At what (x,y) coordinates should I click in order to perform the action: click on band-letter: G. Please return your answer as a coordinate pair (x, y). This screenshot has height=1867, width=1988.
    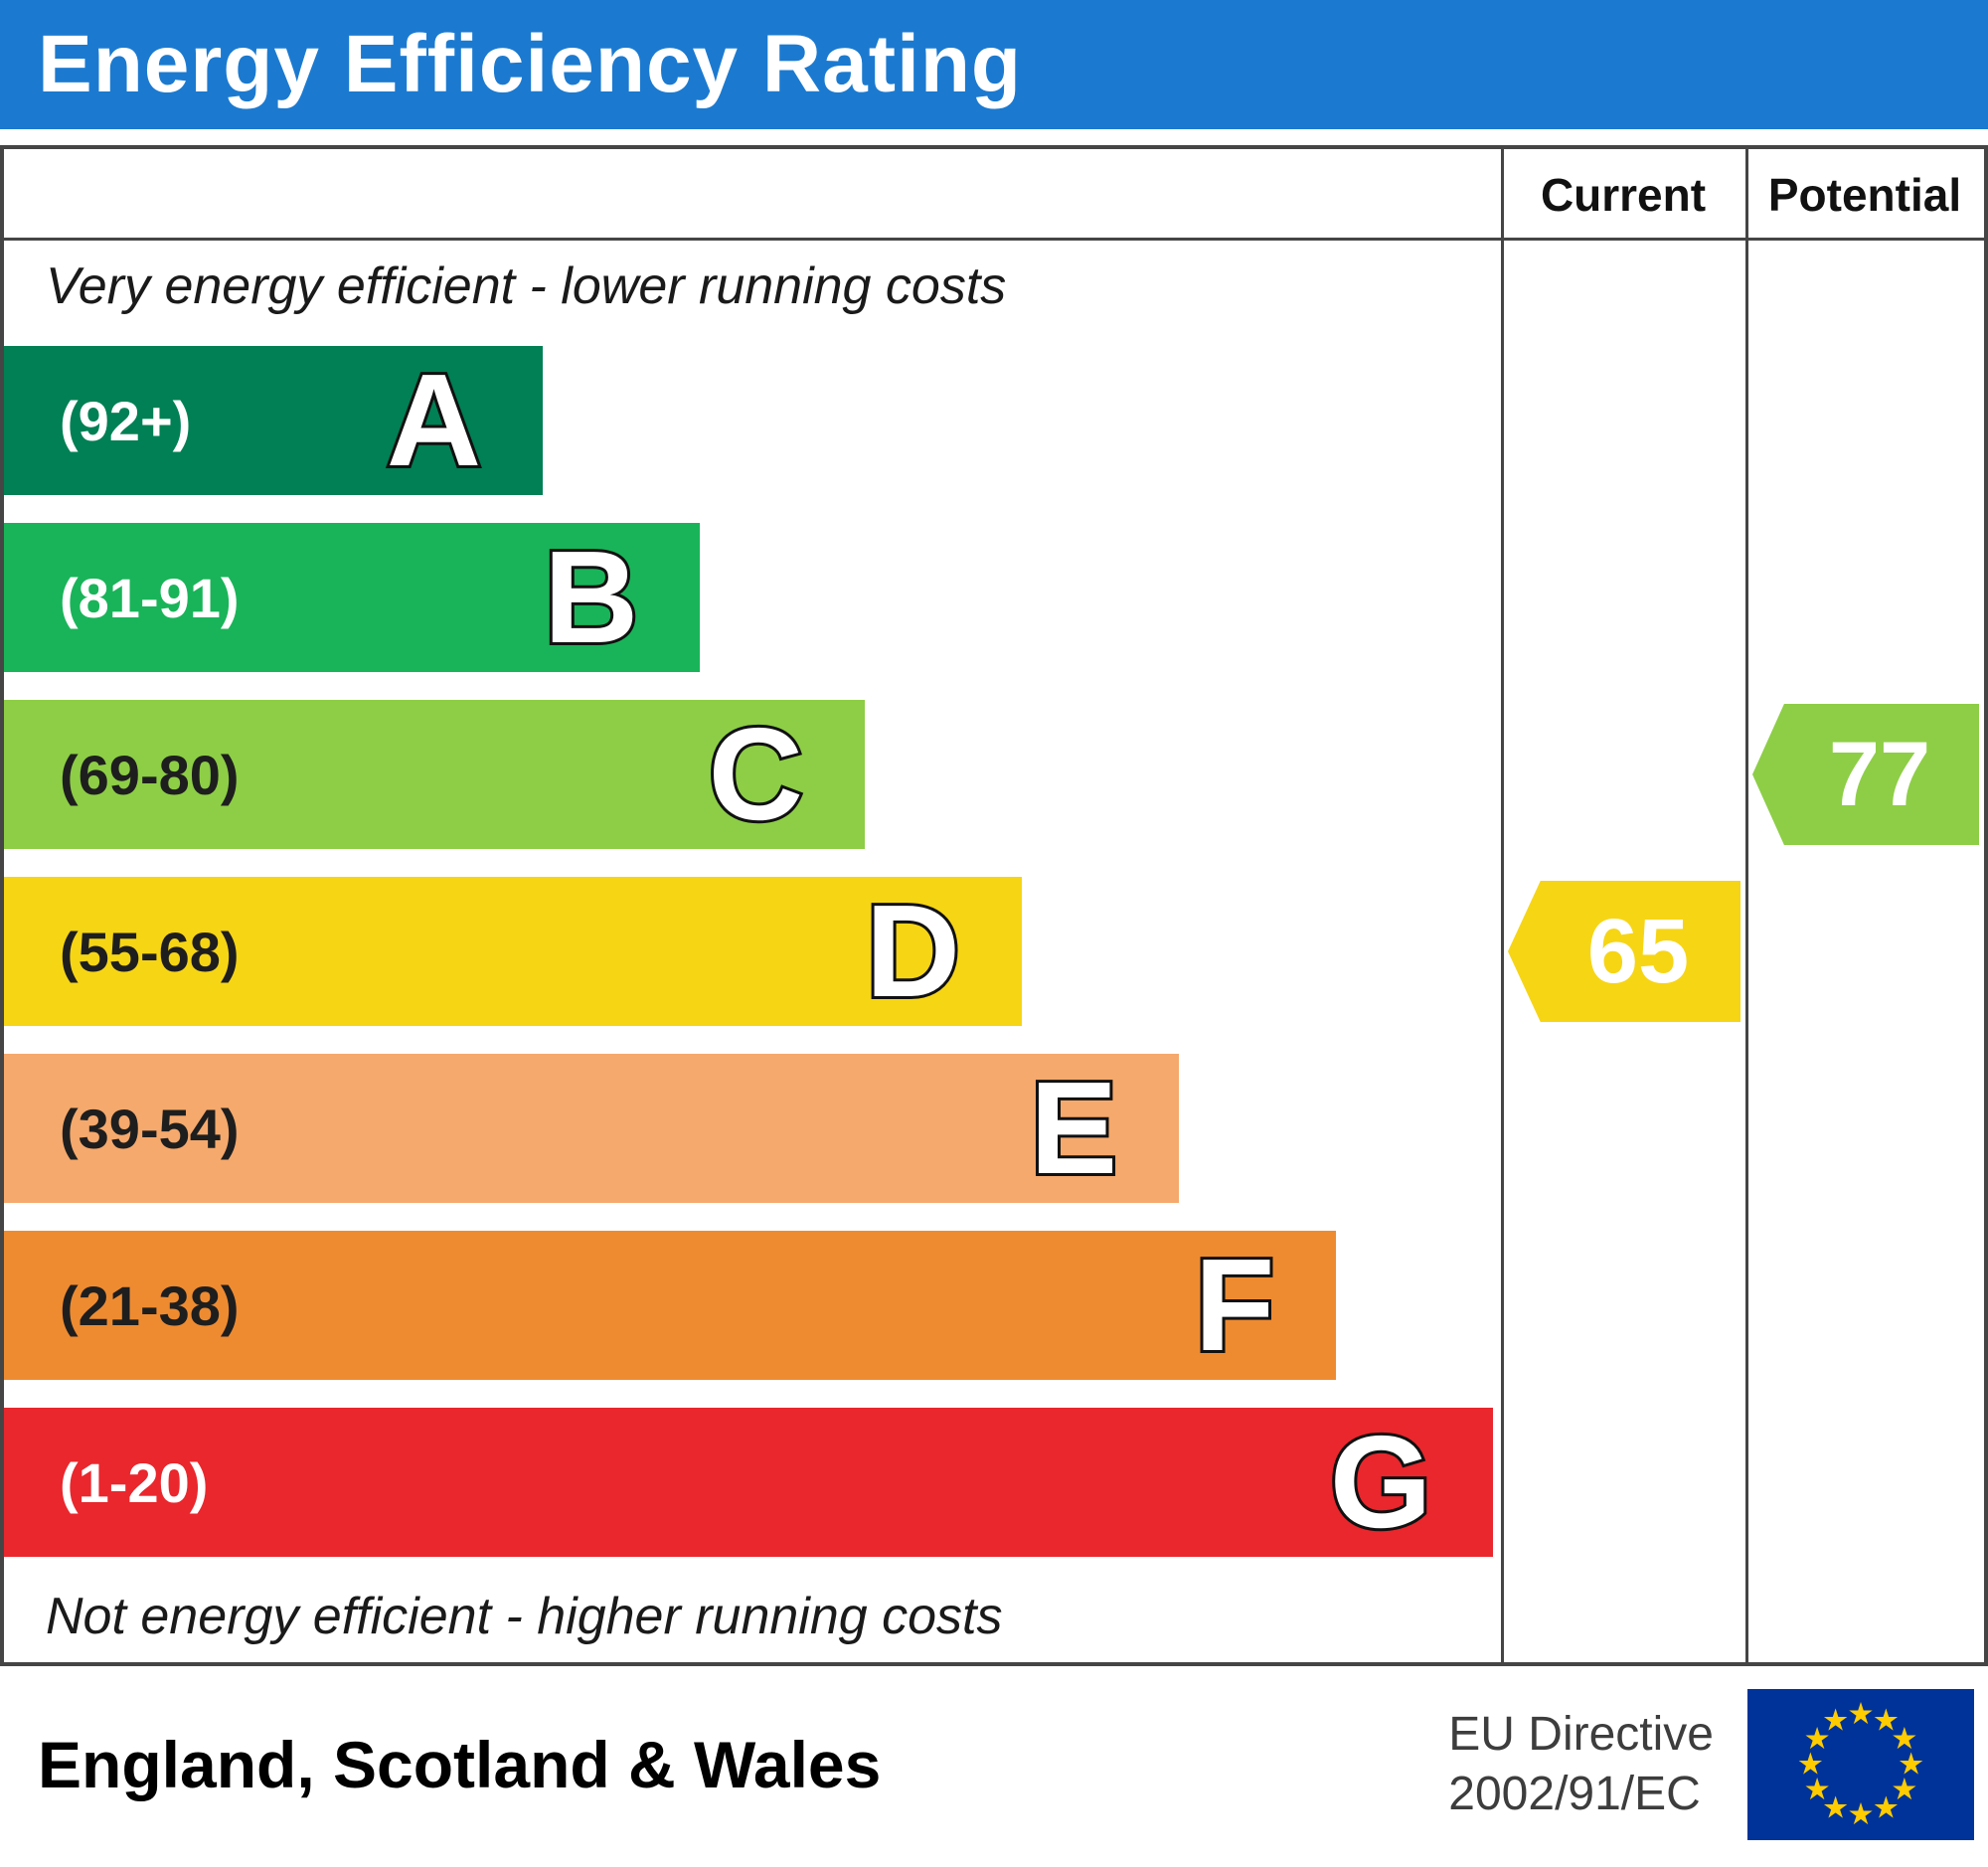
    Looking at the image, I should click on (1381, 1482).